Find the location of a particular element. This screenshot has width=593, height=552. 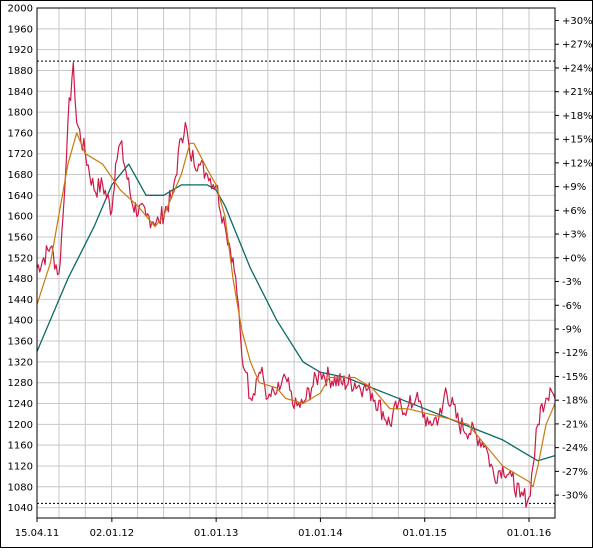

y-tick-label-left: 1080 is located at coordinates (20, 487).